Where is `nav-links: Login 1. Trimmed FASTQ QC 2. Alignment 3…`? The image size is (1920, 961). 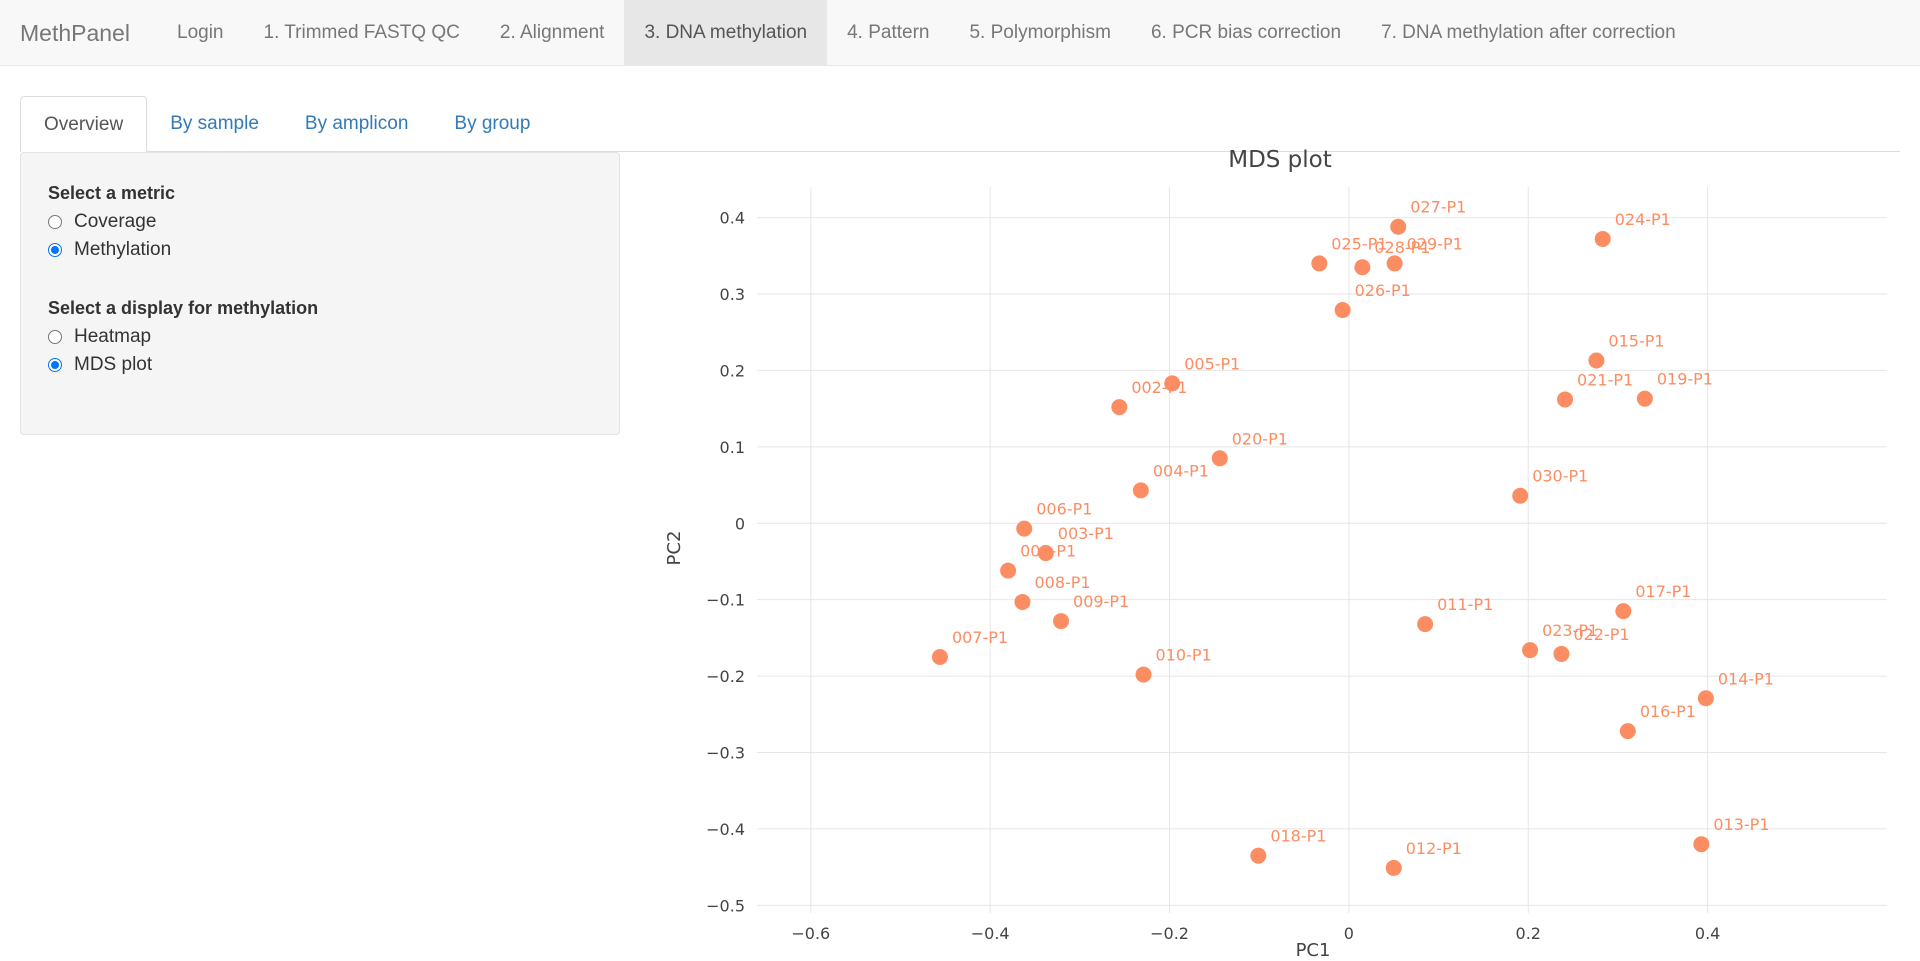 nav-links: Login 1. Trimmed FASTQ QC 2. Alignment 3… is located at coordinates (926, 33).